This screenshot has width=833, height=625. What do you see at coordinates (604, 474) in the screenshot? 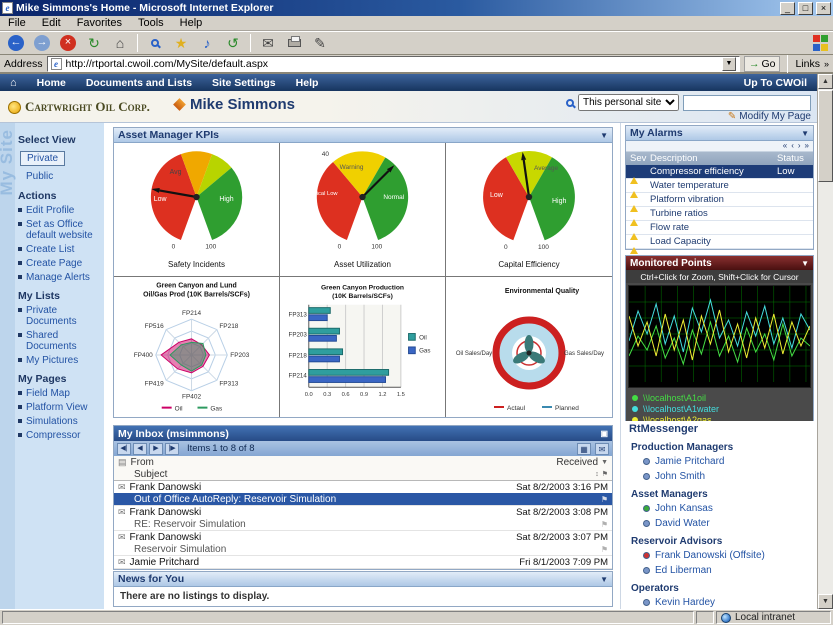
I see `flag-column-icon: ⚑` at bounding box center [604, 474].